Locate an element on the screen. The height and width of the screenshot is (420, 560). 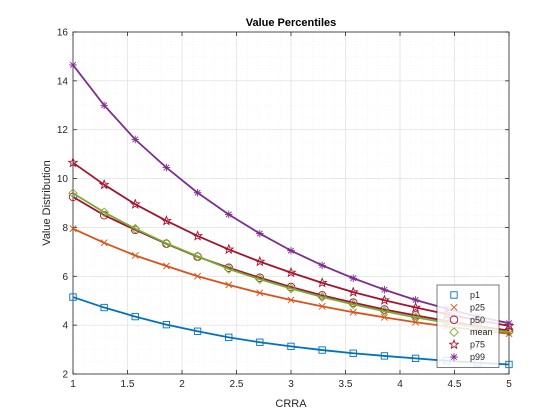
legend-label-mean: mean is located at coordinates (481, 332).